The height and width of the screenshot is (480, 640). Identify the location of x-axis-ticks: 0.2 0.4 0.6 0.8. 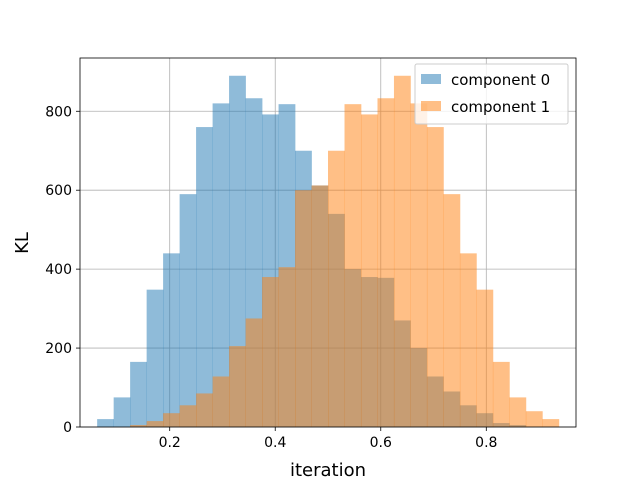
(328, 439).